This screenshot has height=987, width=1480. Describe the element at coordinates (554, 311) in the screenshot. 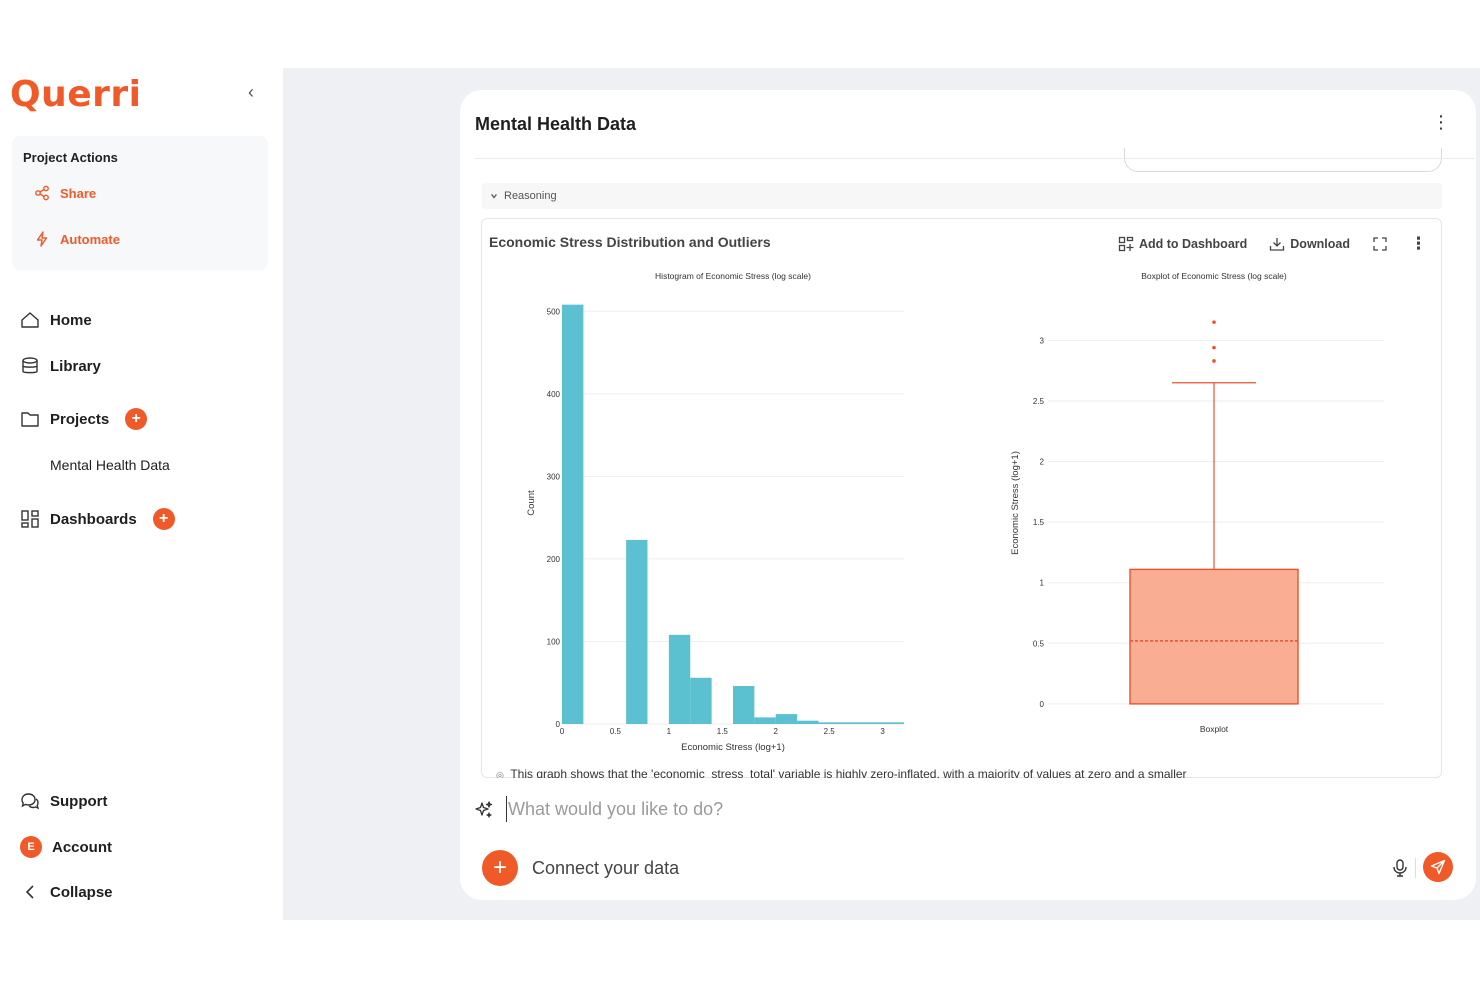

I see `histogram-ytick-label: 500` at that location.